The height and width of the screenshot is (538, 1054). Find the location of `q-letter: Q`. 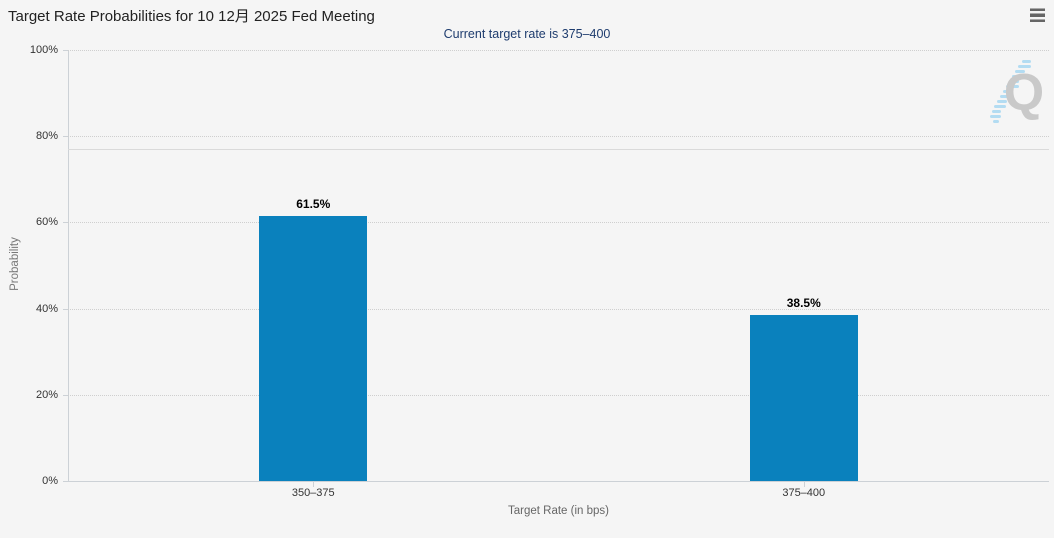

q-letter: Q is located at coordinates (1024, 93).